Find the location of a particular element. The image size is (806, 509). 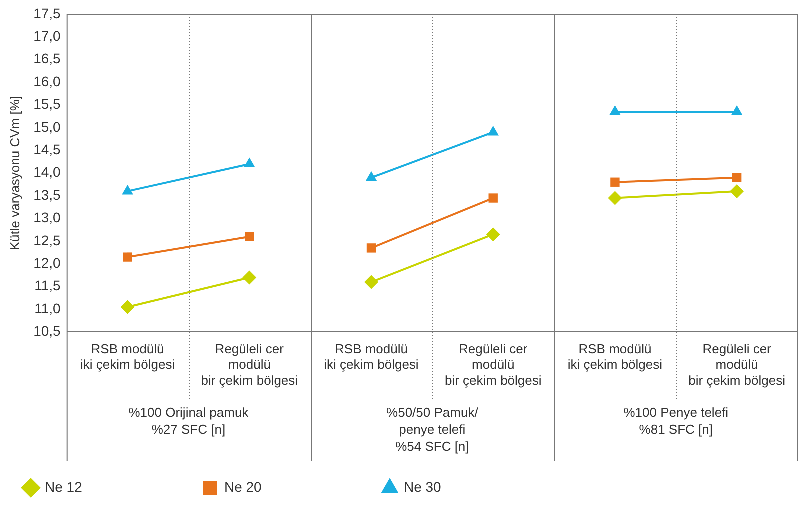

y-tick-label: 16,0 is located at coordinates (48, 81).